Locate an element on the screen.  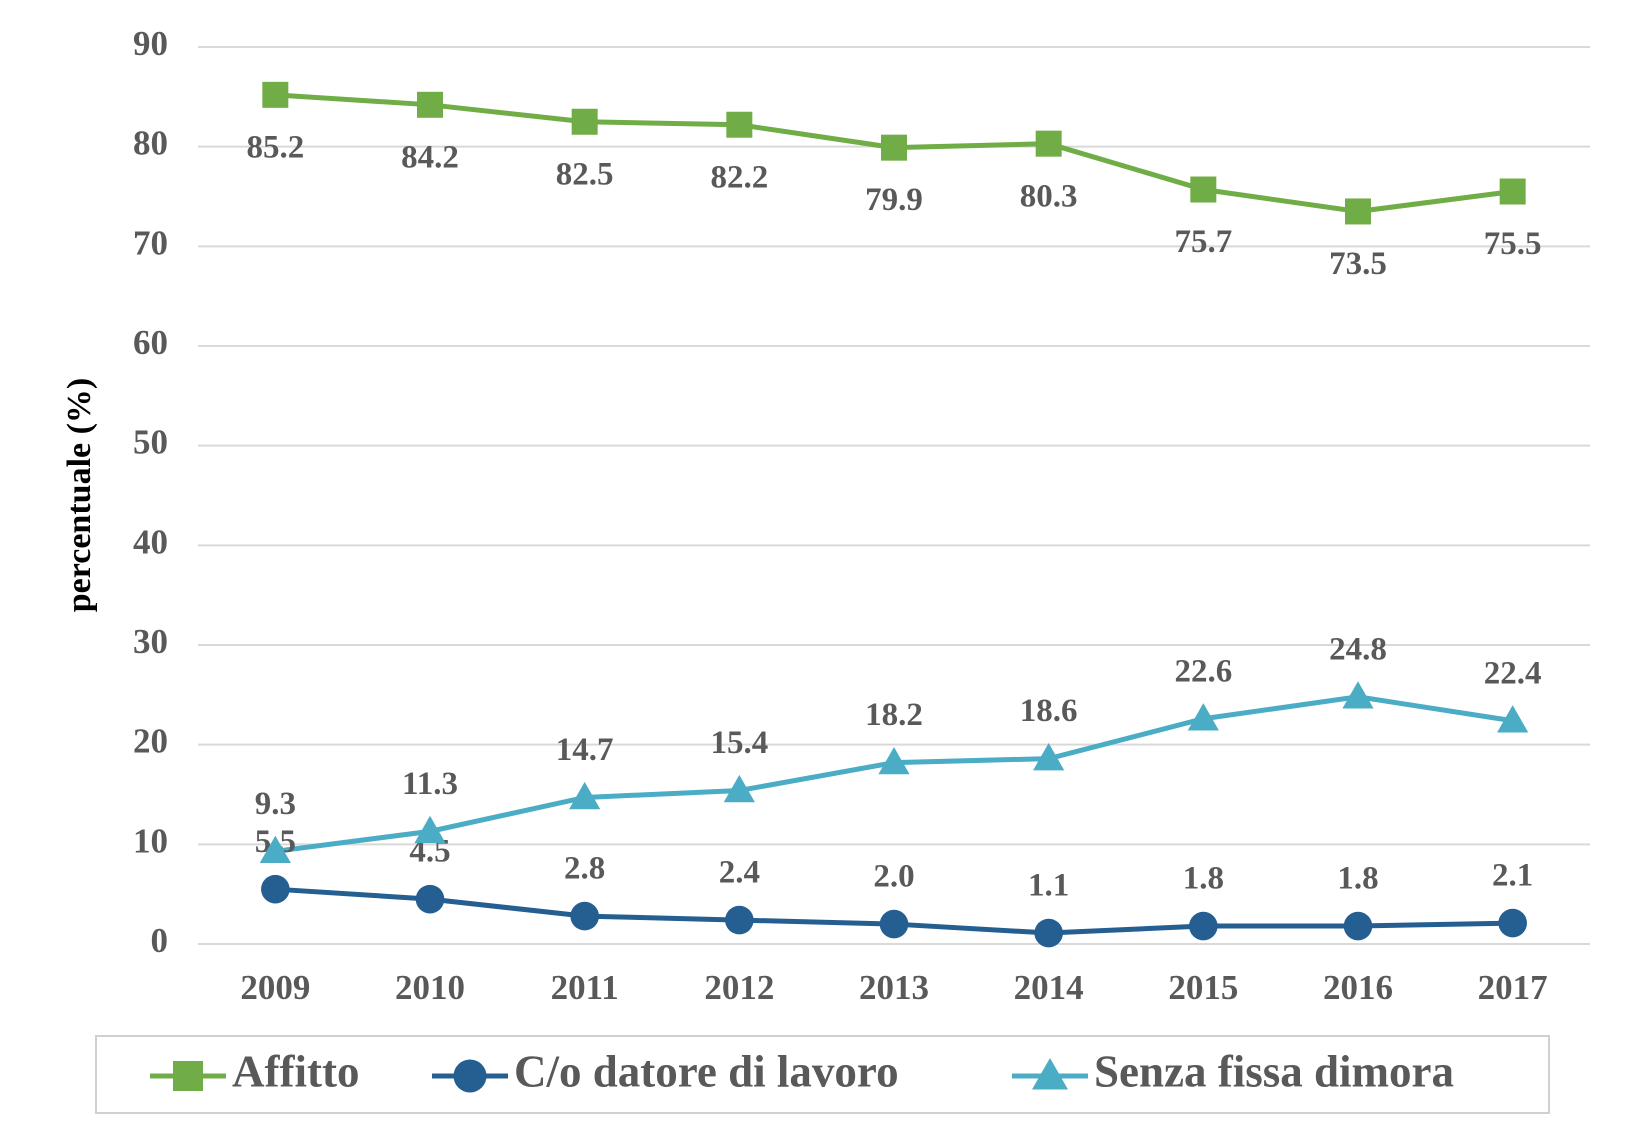
data-label: 80.3 is located at coordinates (1049, 196).